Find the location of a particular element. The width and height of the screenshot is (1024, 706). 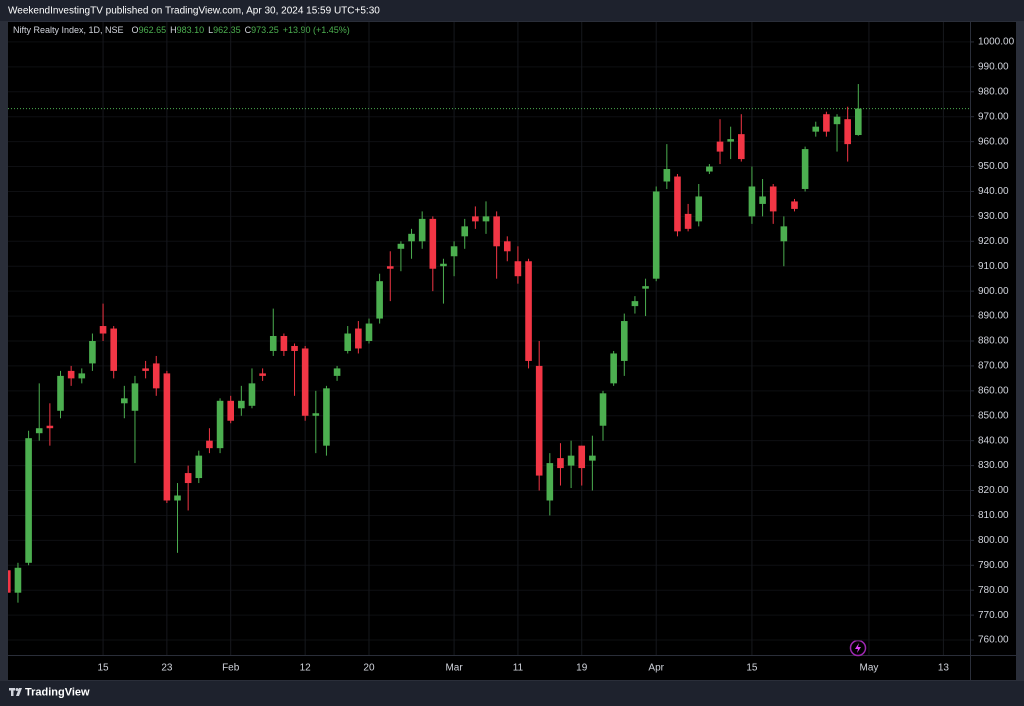

y-tick-label: 920.00 is located at coordinates (993, 241).